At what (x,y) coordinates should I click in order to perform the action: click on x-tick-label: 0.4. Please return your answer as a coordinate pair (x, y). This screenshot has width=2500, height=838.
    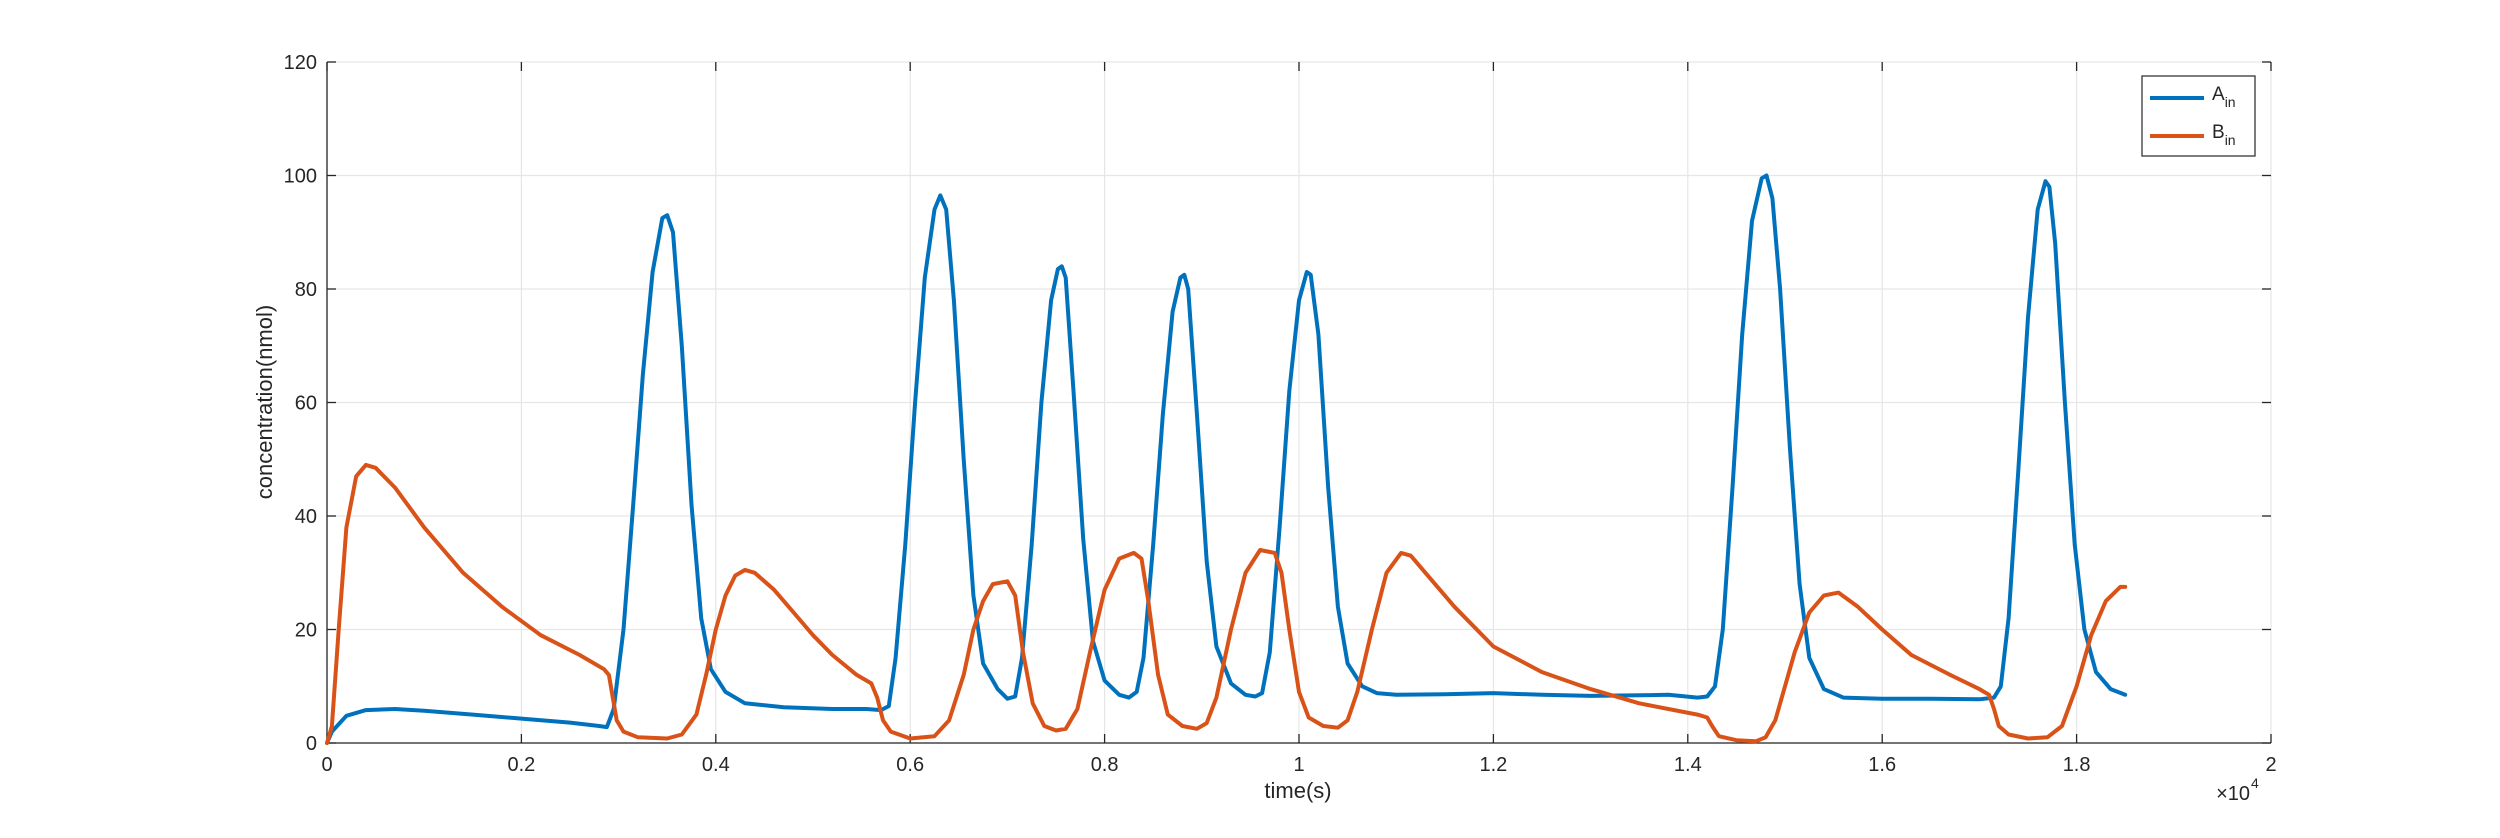
    Looking at the image, I should click on (716, 765).